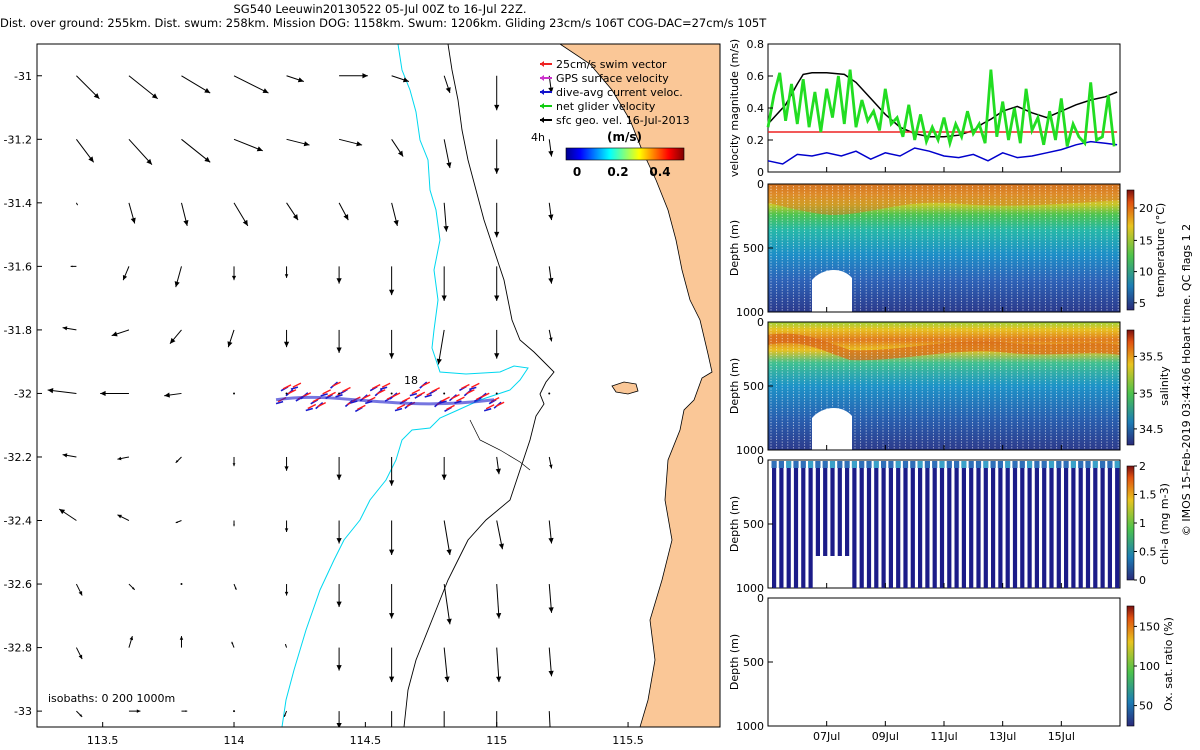 This screenshot has width=1200, height=750. Describe the element at coordinates (753, 386) in the screenshot. I see `depth-ytick-label: 500` at that location.